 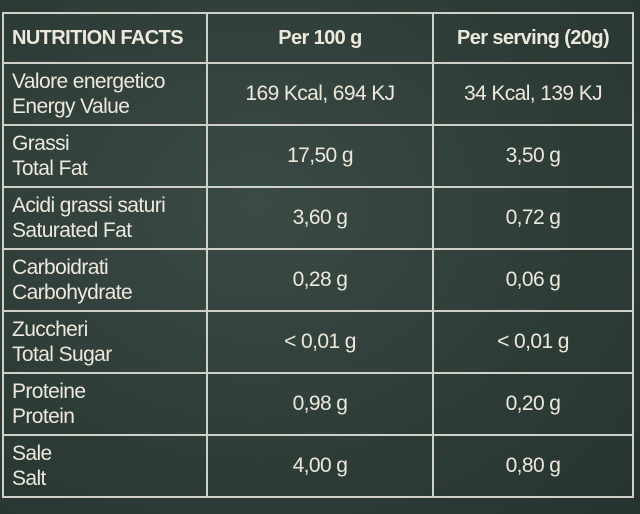 I want to click on header-cell: NUTRITION FACTS, so click(x=105, y=38).